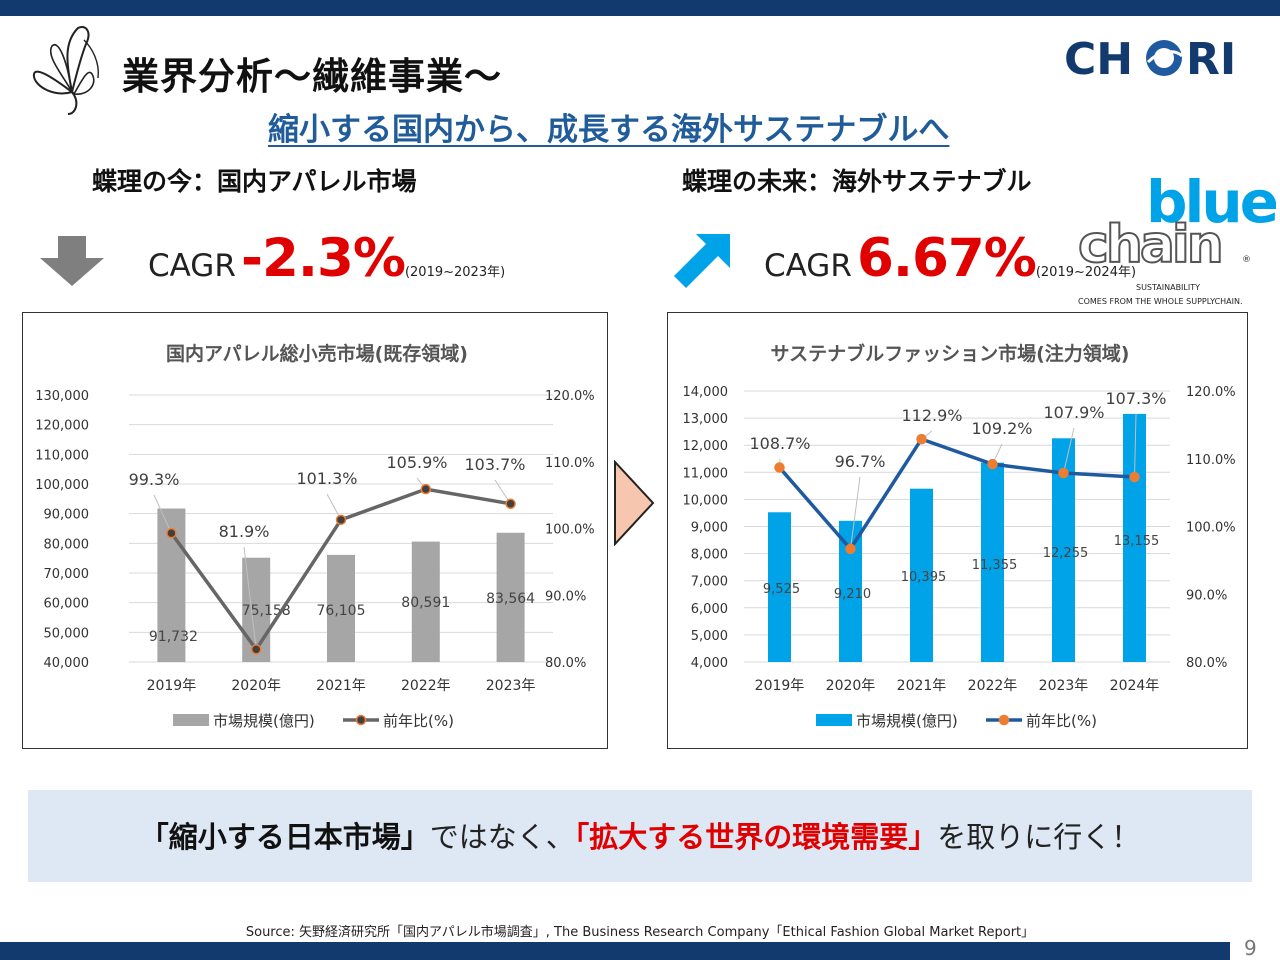 The image size is (1280, 960). What do you see at coordinates (950, 260) in the screenshot?
I see `right-cagr: CAGR 6.67%(2019~2024年)` at bounding box center [950, 260].